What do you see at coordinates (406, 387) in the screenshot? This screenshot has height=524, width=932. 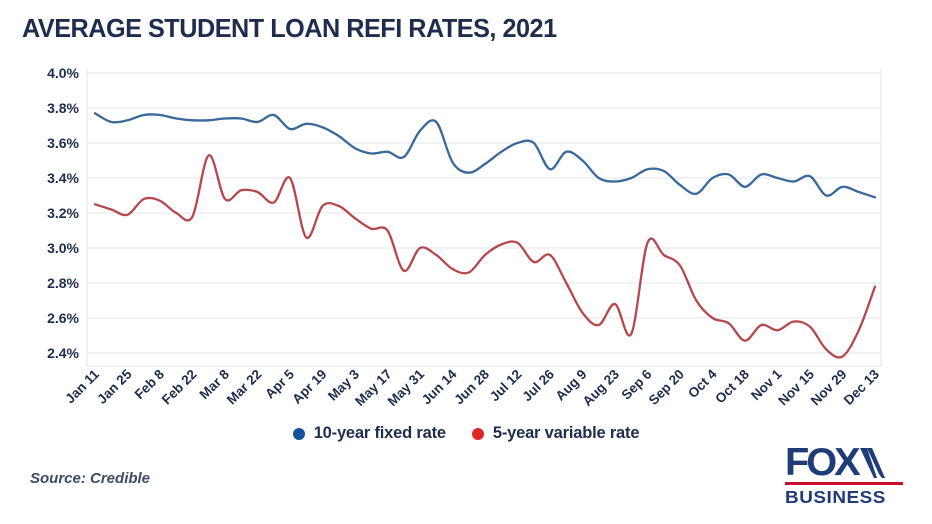 I see `x-tick-label: May 31` at bounding box center [406, 387].